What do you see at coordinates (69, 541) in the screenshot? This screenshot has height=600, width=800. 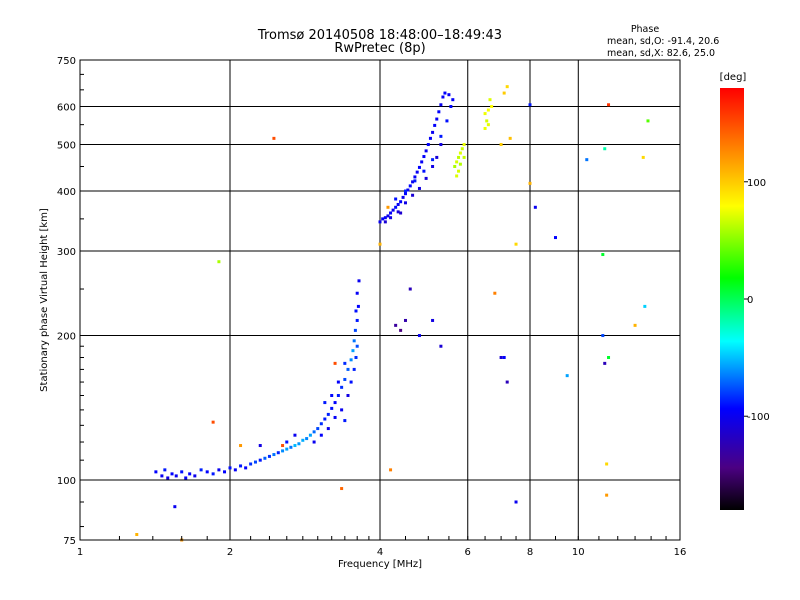 I see `y-tick-label: 75` at bounding box center [69, 541].